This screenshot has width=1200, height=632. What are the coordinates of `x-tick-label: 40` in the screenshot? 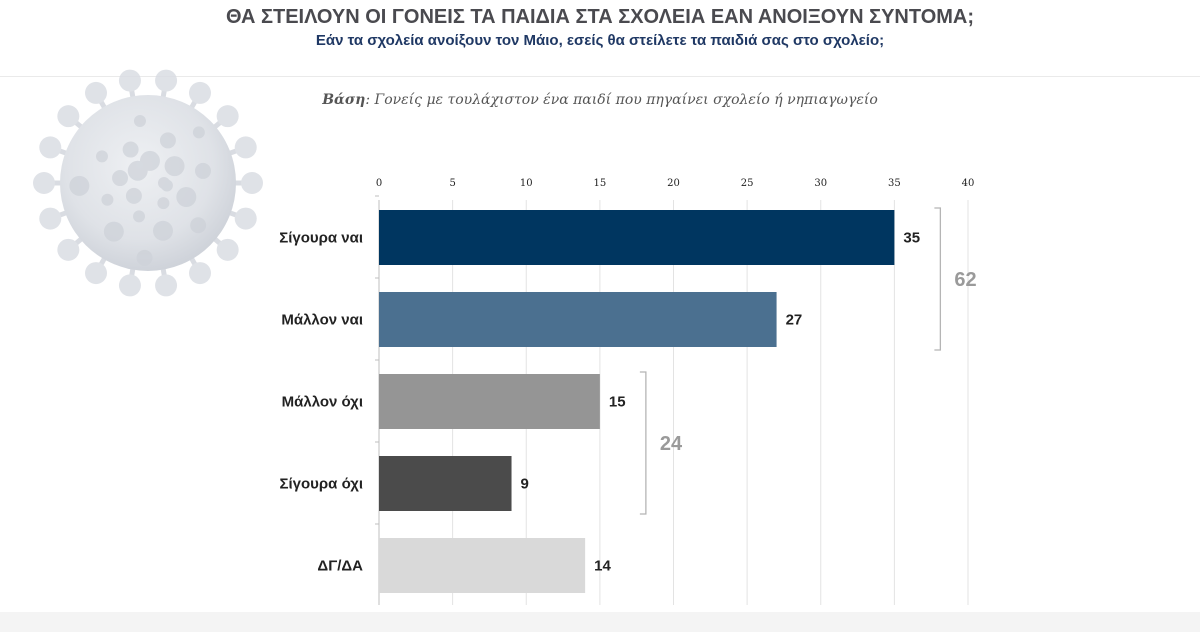 It's located at (968, 183).